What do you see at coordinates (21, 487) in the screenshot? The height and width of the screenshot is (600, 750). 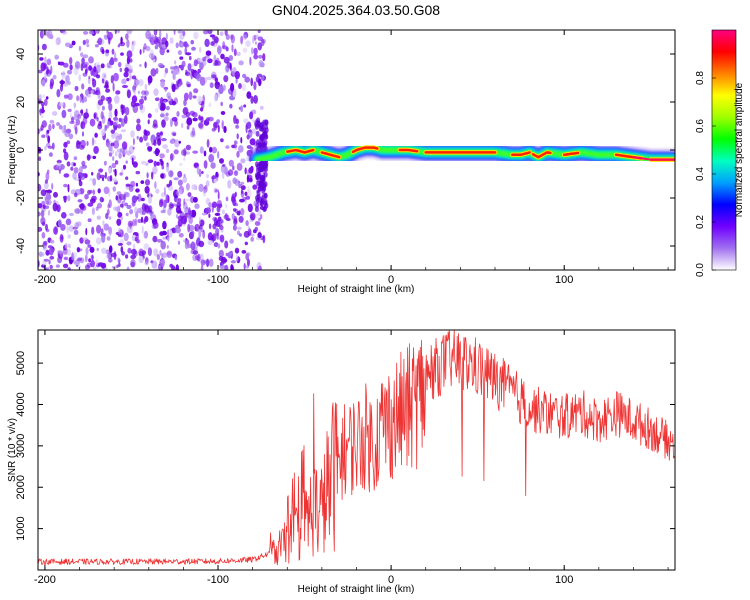 I see `snr-y-tick-label: 2000` at bounding box center [21, 487].